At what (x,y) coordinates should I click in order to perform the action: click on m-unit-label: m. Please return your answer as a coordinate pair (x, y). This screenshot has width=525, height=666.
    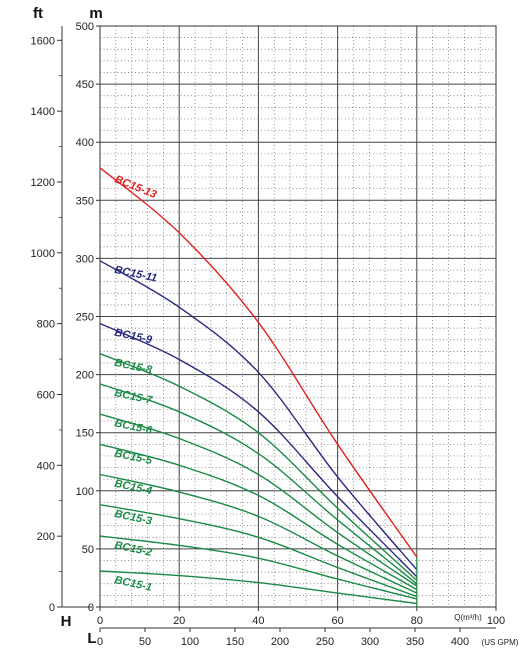
    Looking at the image, I should click on (95, 13).